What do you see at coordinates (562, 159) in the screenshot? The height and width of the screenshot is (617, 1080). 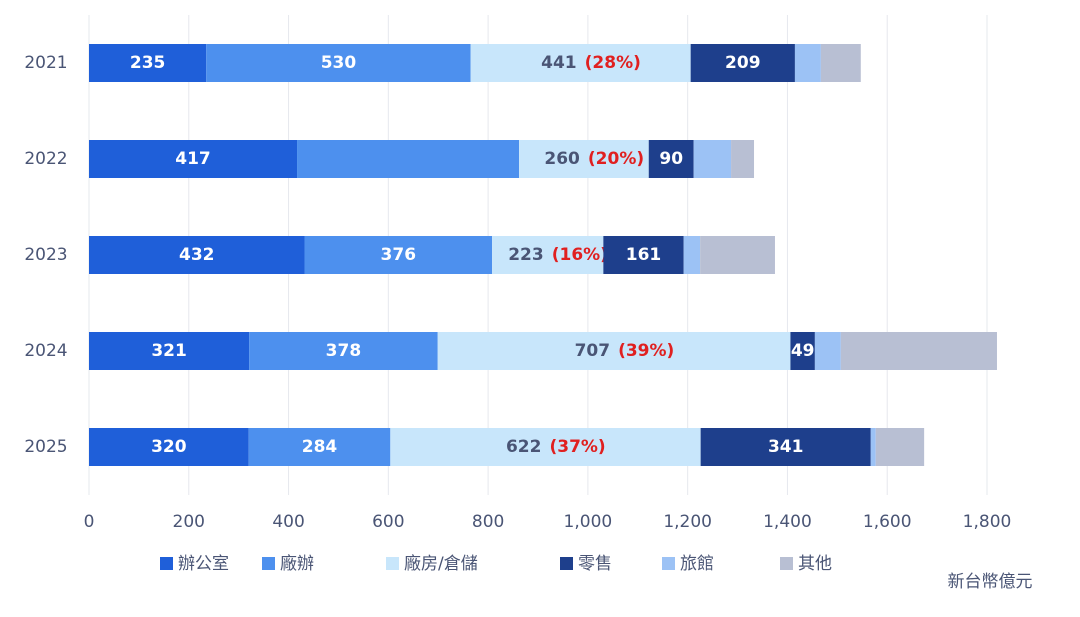 I see `value-label: 260` at bounding box center [562, 159].